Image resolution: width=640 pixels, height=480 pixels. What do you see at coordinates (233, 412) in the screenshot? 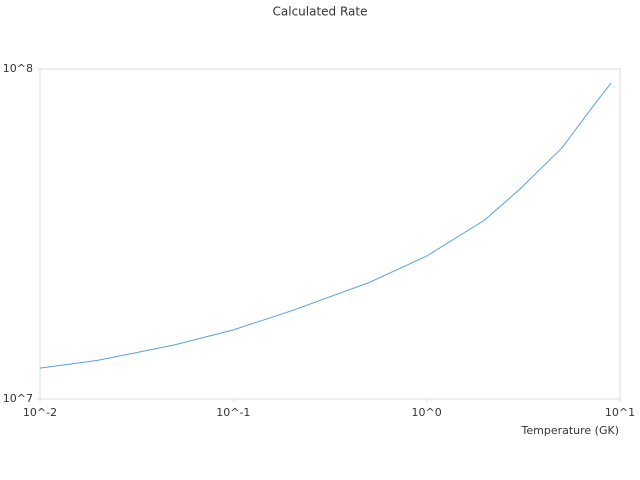
I see `x-tick-label: 10^-1` at bounding box center [233, 412].